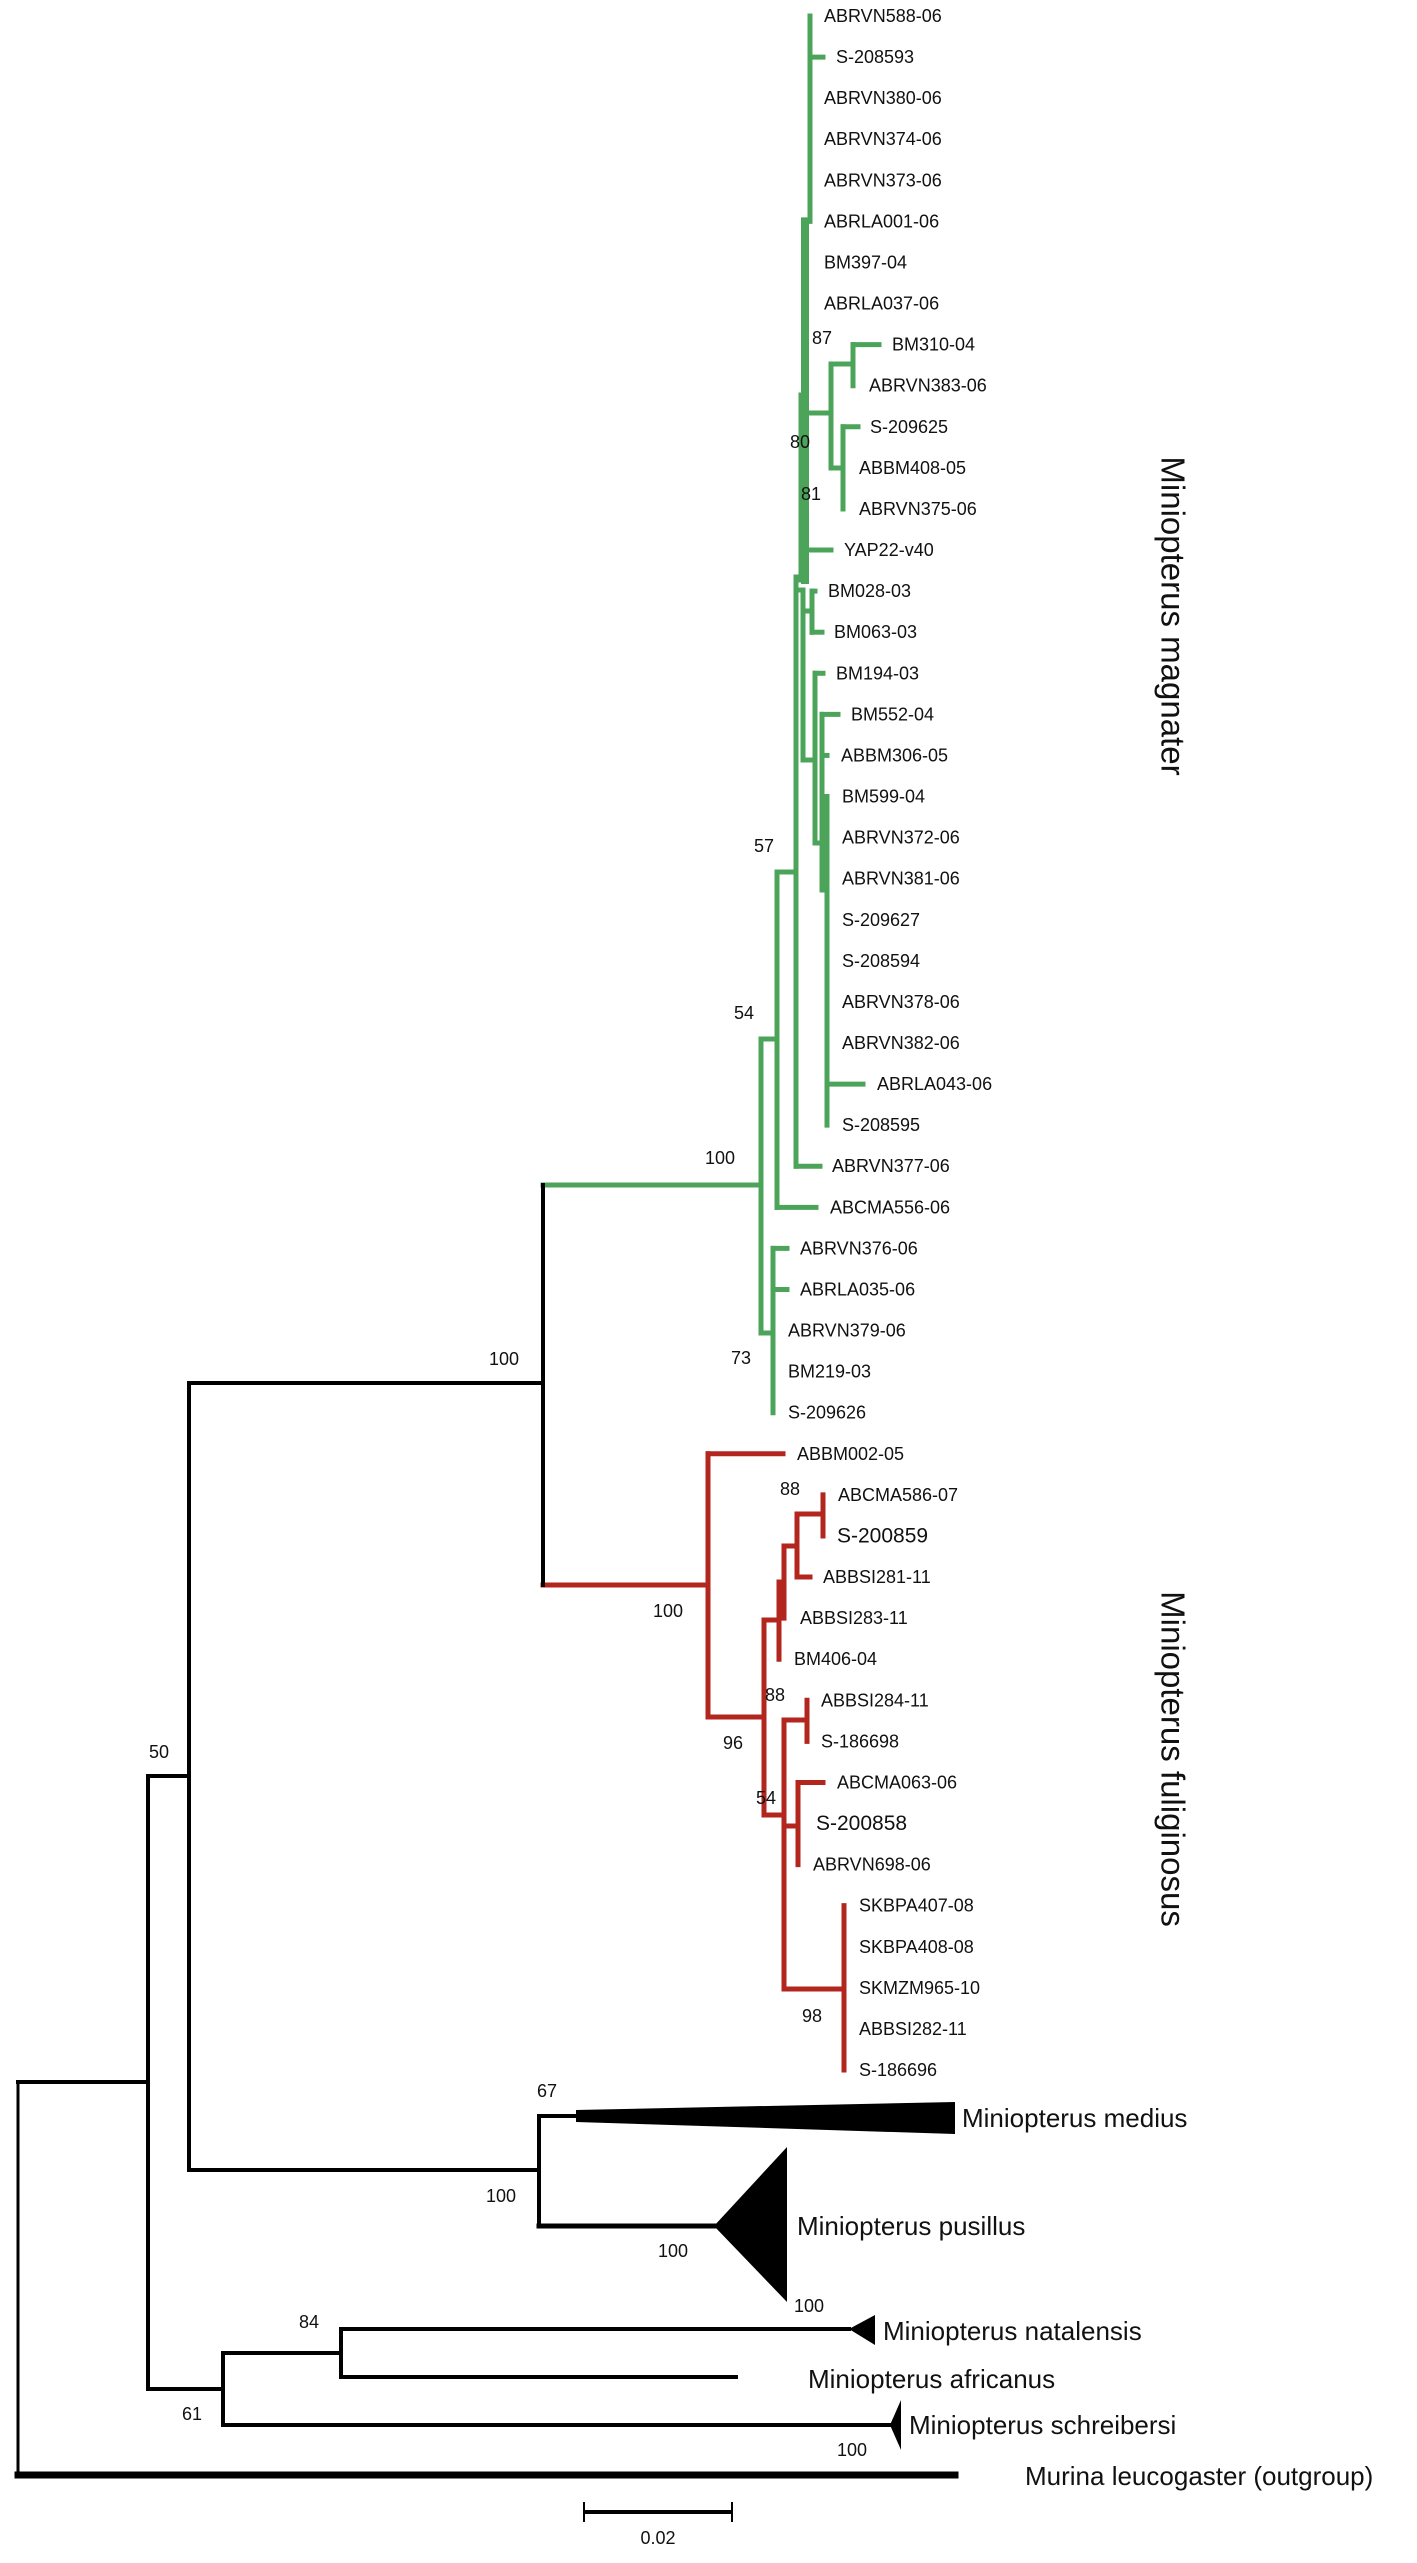  What do you see at coordinates (192, 2414) in the screenshot?
I see `bootstrap-value: 61` at bounding box center [192, 2414].